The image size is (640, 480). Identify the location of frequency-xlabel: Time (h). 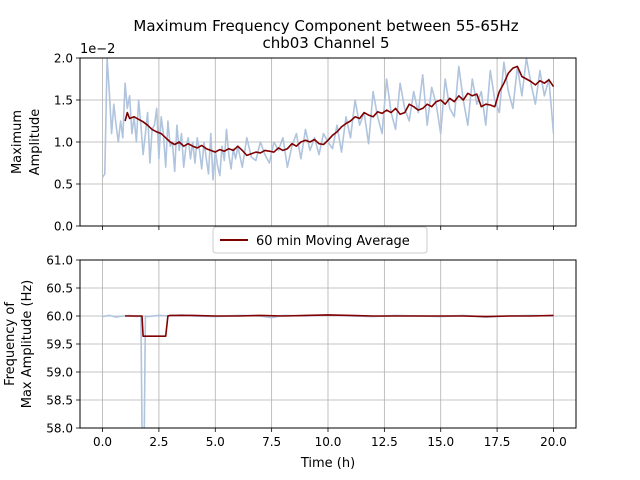
(327, 463).